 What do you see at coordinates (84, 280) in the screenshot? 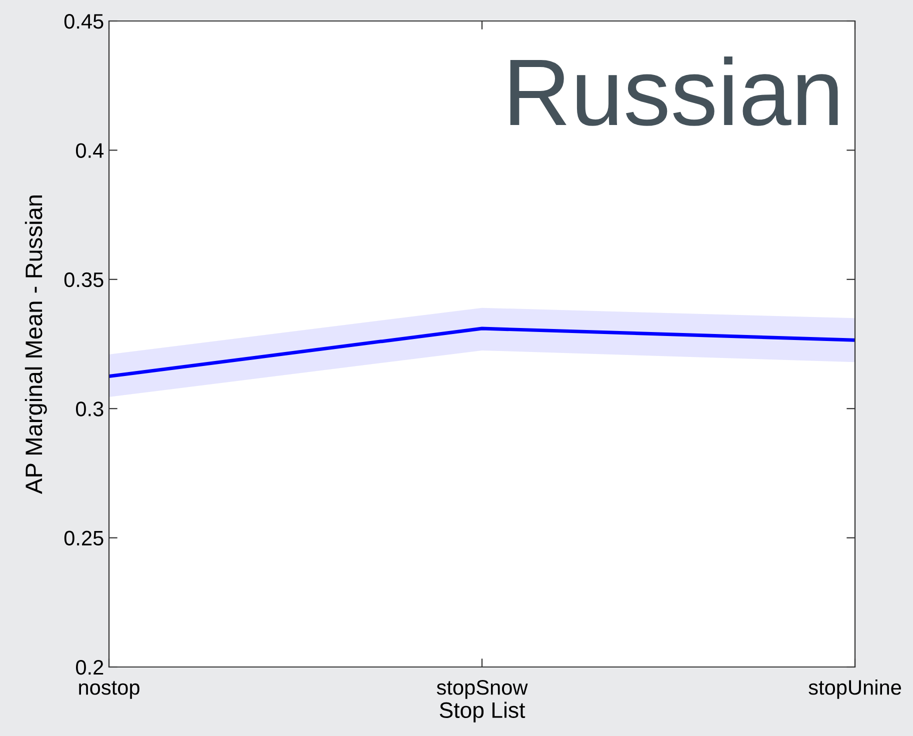
I see `y-tick-label: 0.35` at bounding box center [84, 280].